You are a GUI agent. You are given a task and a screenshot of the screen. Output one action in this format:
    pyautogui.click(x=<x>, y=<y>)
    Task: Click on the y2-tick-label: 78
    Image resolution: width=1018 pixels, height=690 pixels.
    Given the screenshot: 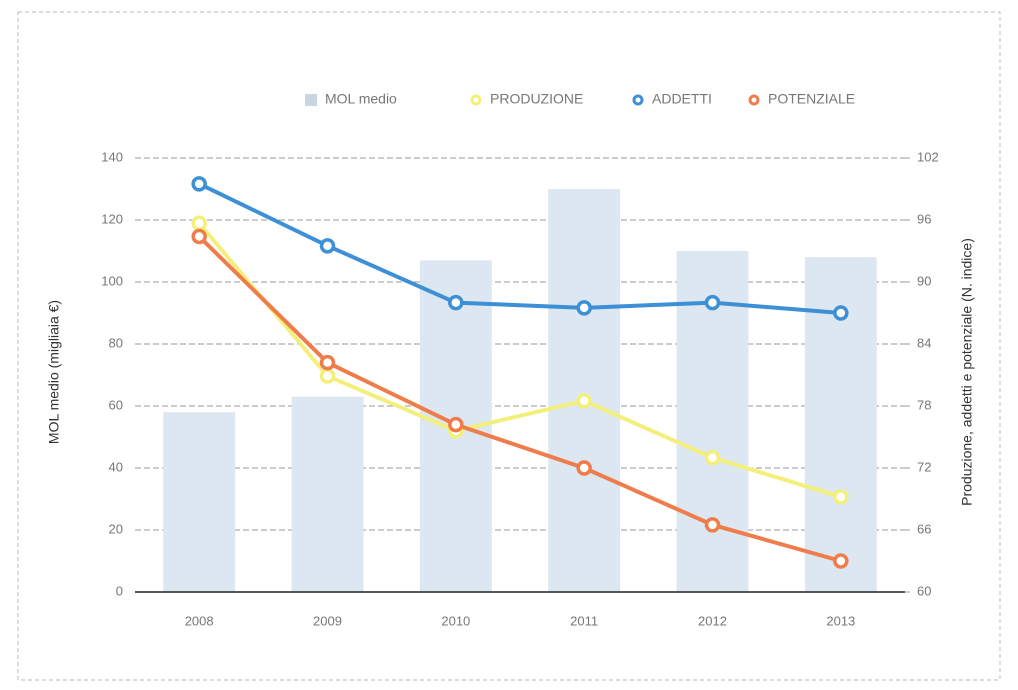 What is the action you would take?
    pyautogui.click(x=924, y=404)
    